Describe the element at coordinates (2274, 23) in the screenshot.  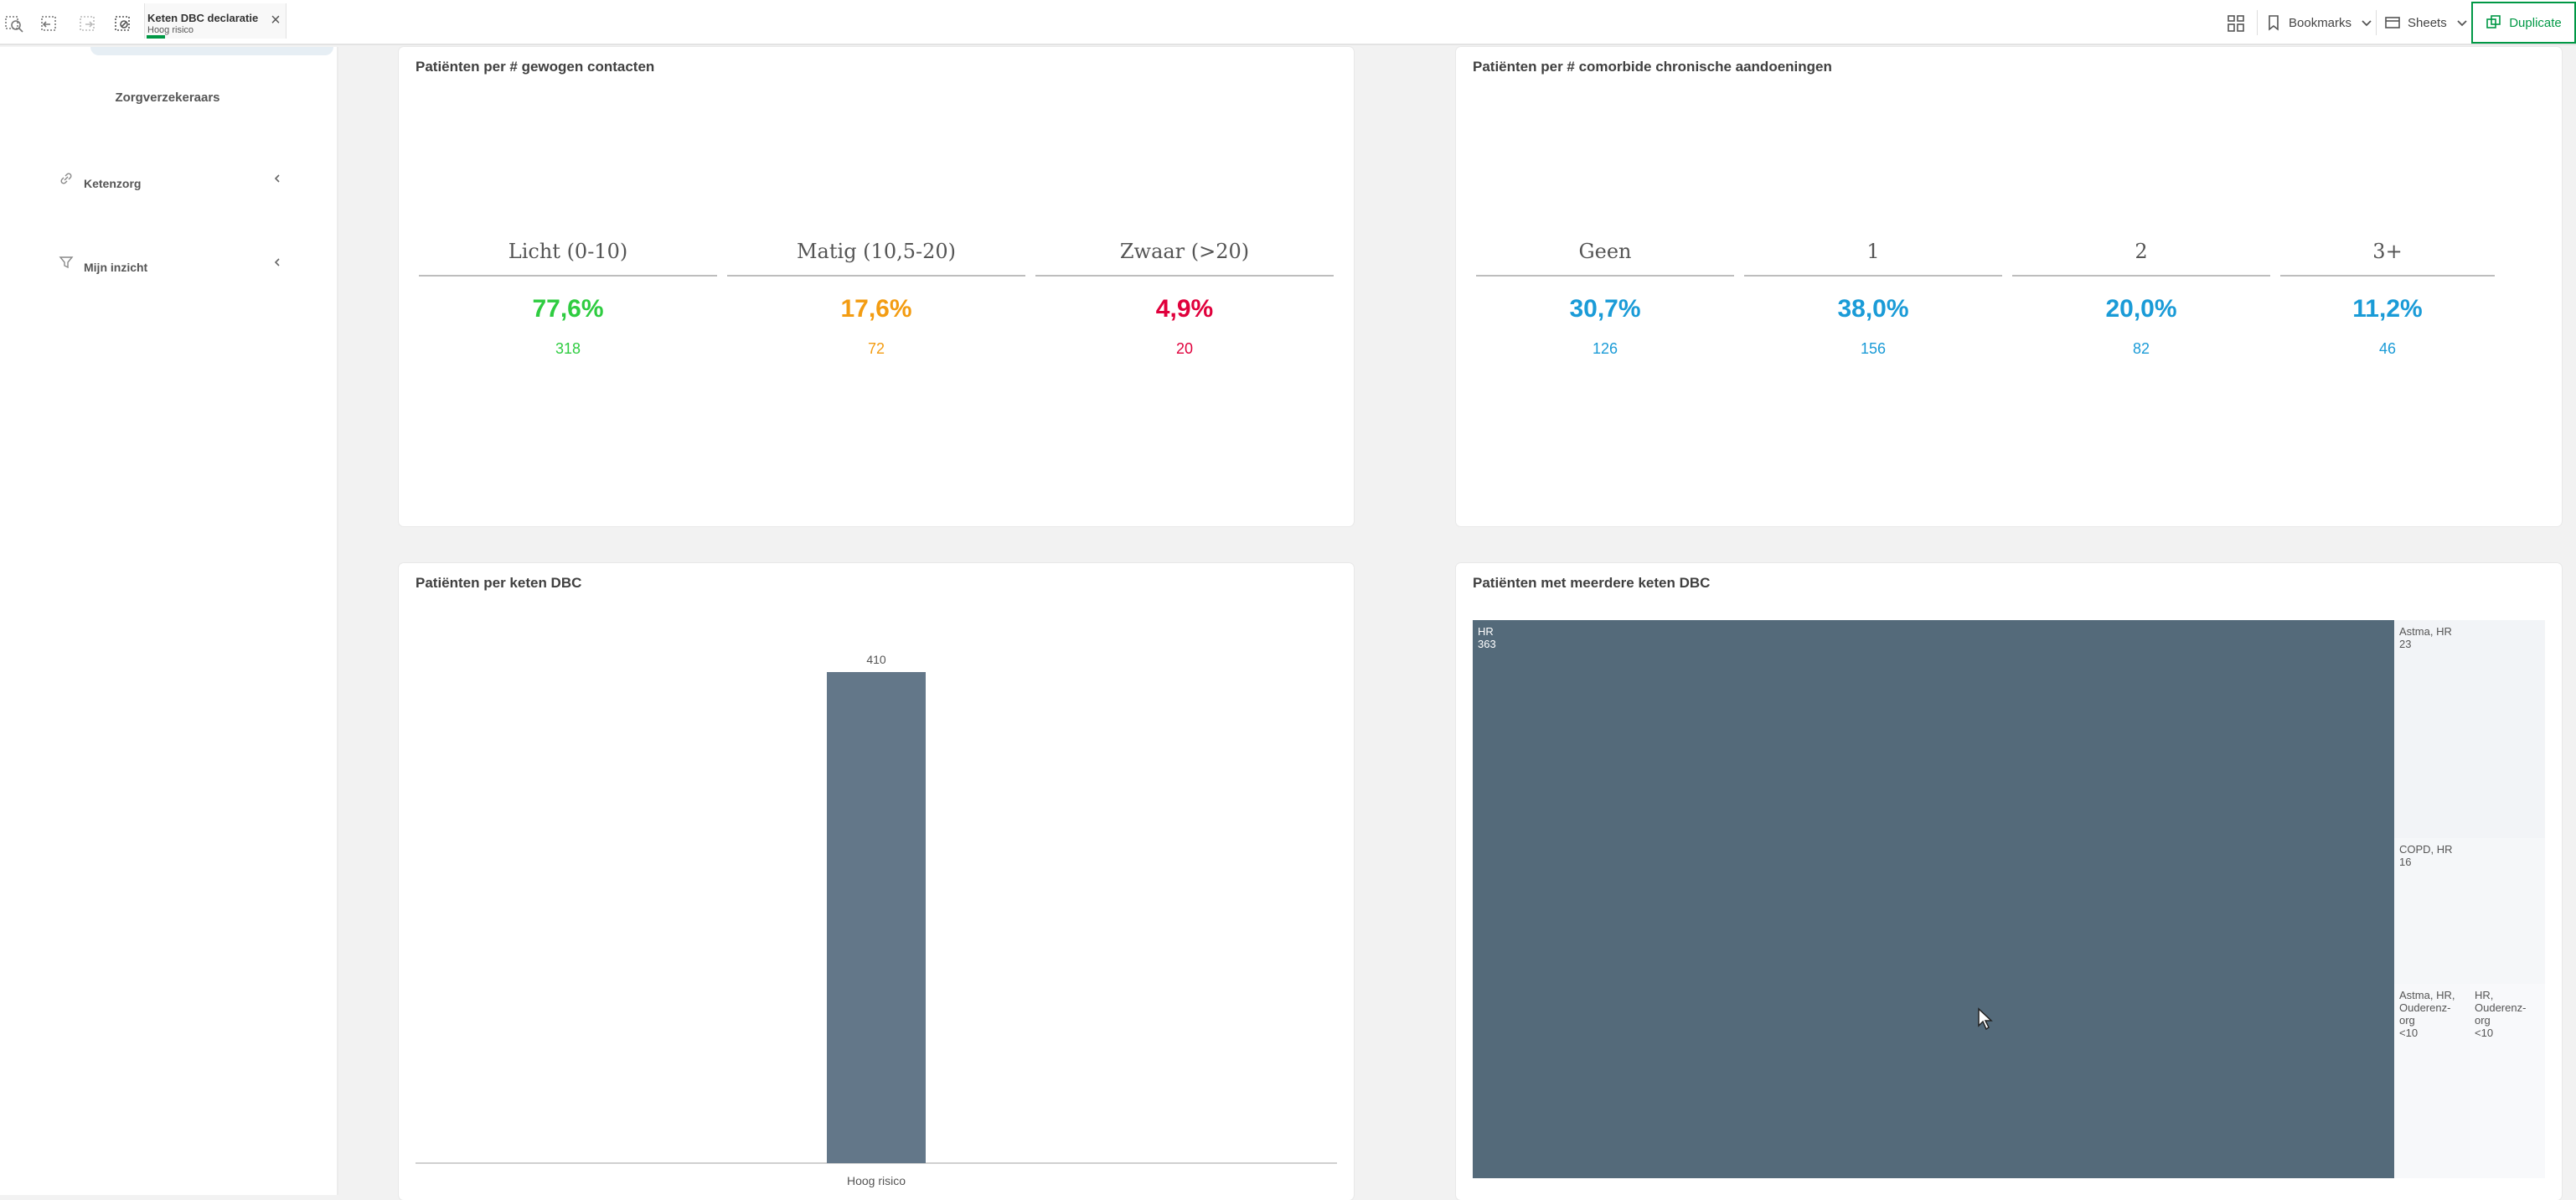
I see `bookmark-icon` at that location.